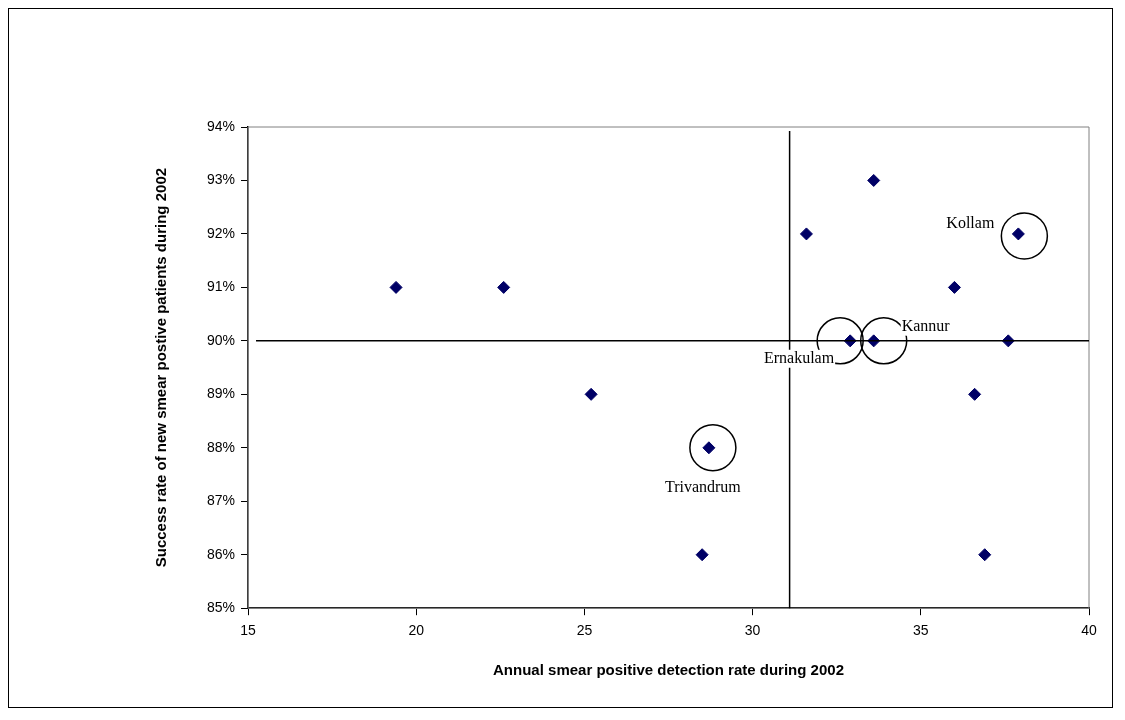 This screenshot has height=720, width=1125. What do you see at coordinates (161, 367) in the screenshot?
I see `y-axis-title: Success rate of new smear postive patients during 2002` at bounding box center [161, 367].